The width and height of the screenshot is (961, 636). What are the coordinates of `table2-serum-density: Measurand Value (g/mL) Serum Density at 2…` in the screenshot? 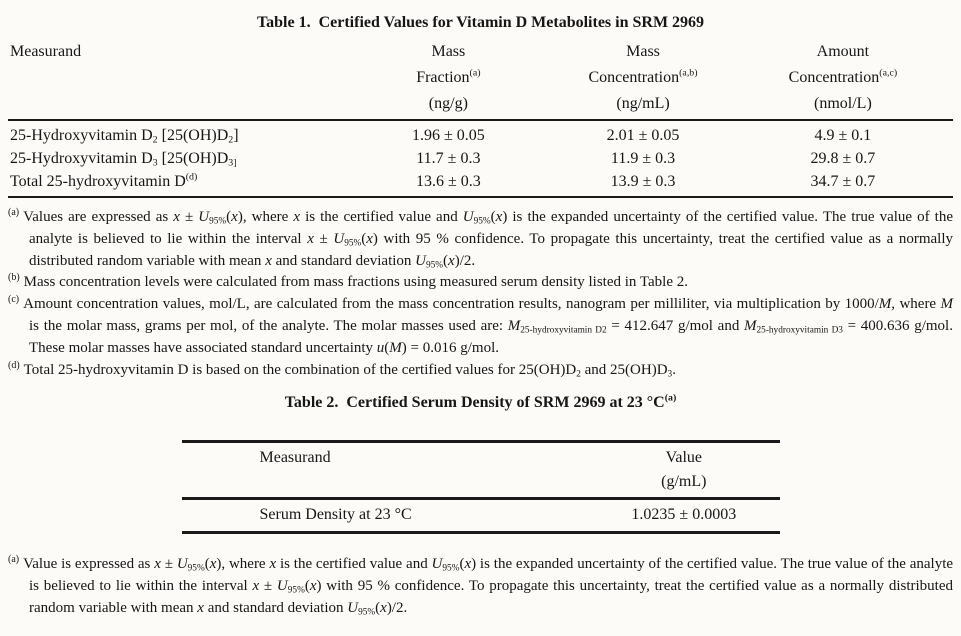 It's located at (480, 487).